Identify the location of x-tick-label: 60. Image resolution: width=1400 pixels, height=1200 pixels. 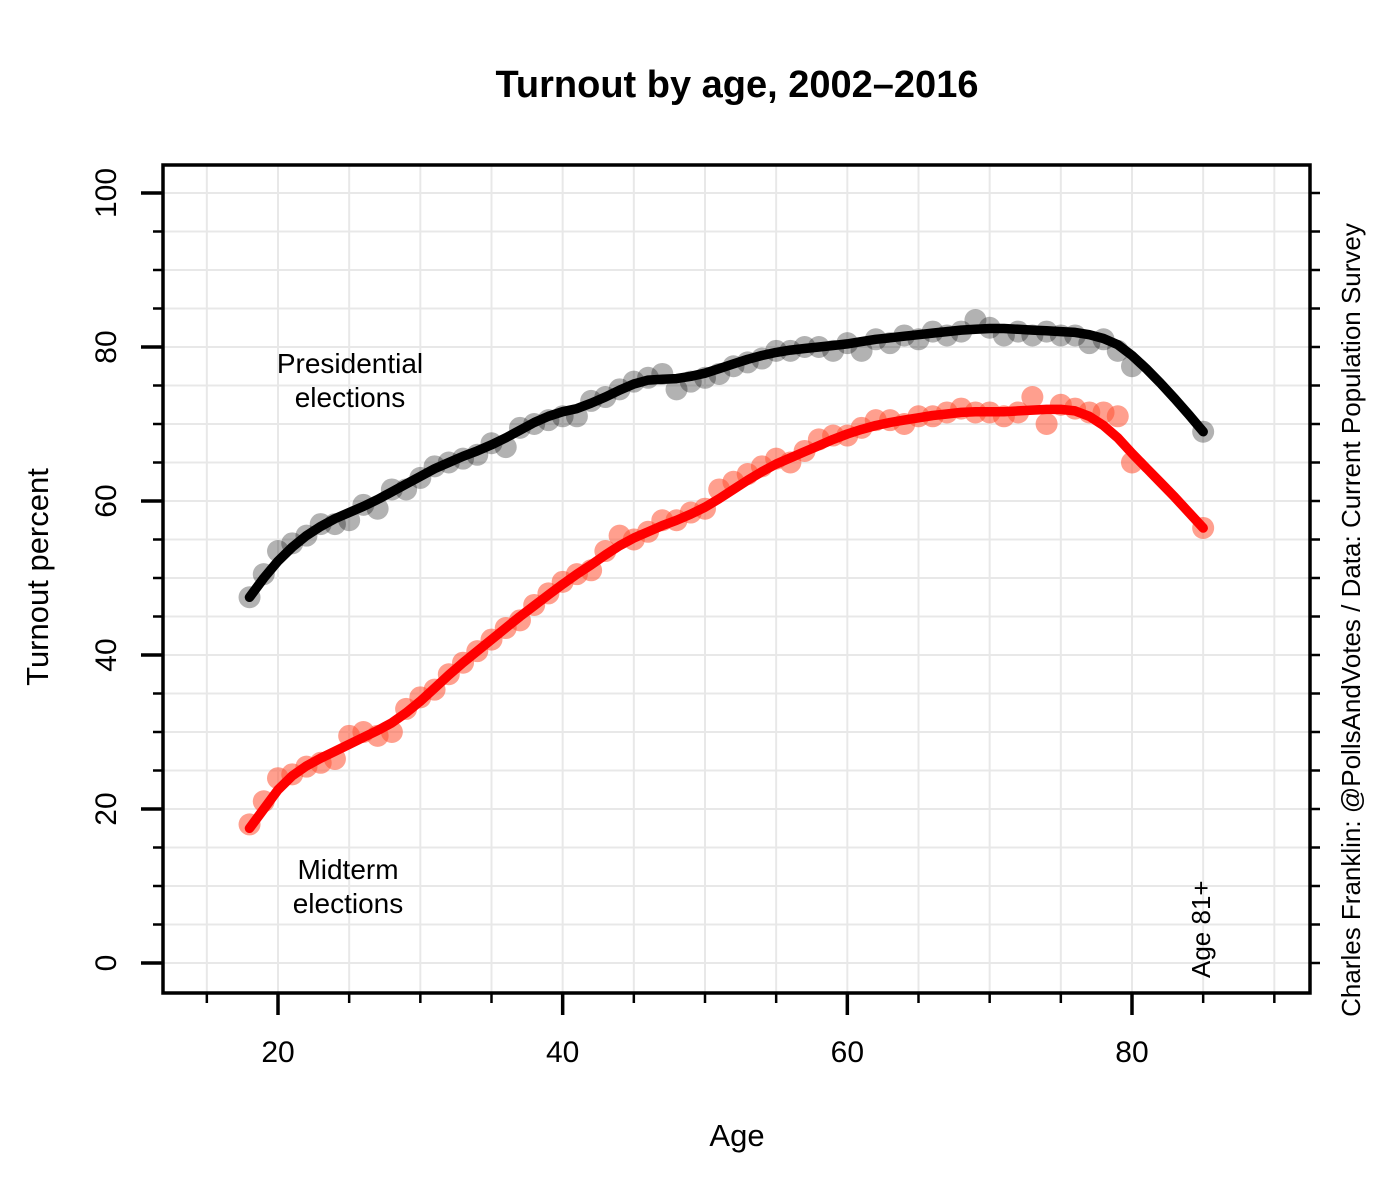
(847, 1052).